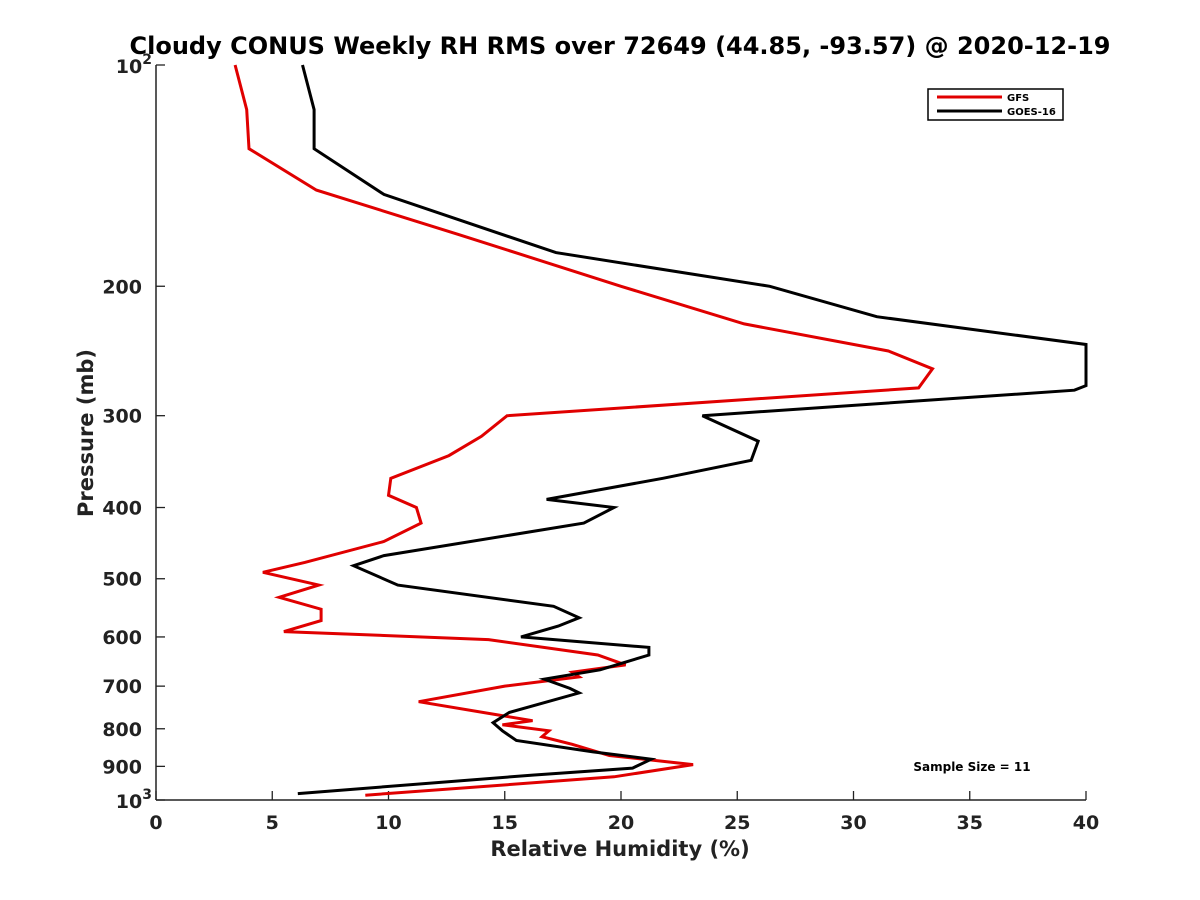 The image size is (1200, 900). I want to click on x-axis-ticks: 0 5 10 15 20 25 30 35 40, so click(624, 812).